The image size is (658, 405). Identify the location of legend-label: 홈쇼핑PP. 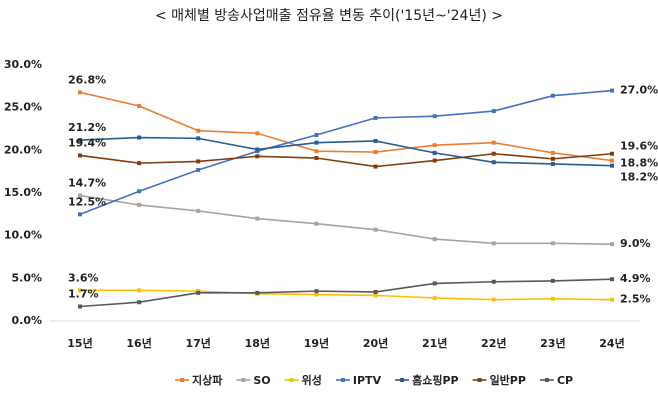
(435, 380).